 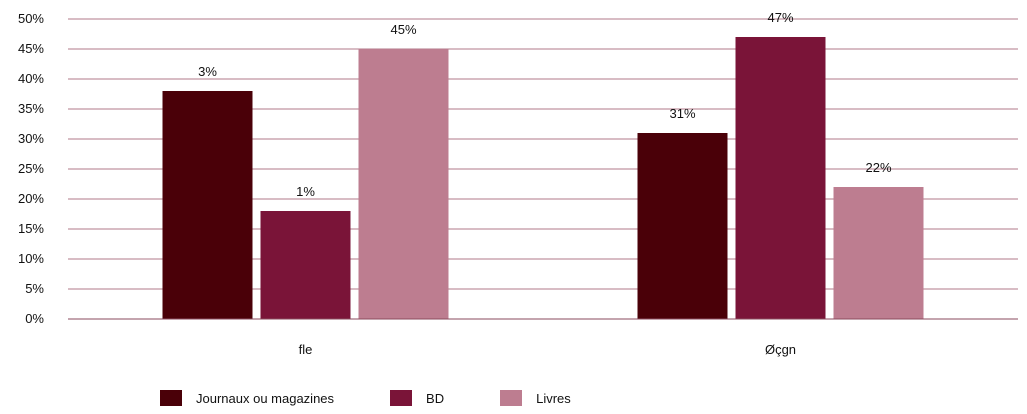 I want to click on data-label: 3%, so click(x=207, y=71).